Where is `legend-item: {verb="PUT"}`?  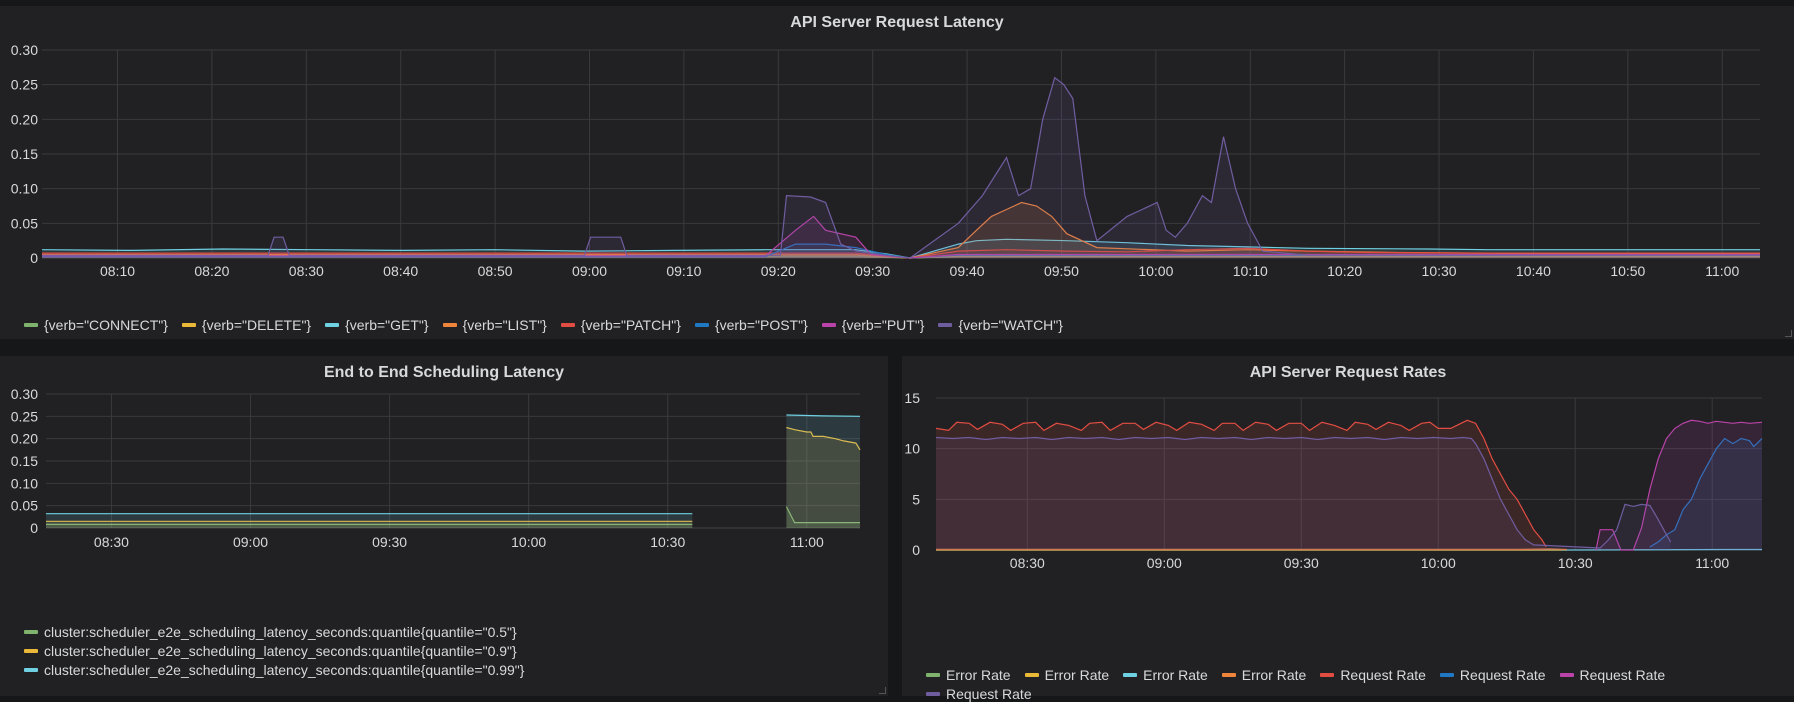 legend-item: {verb="PUT"} is located at coordinates (873, 325).